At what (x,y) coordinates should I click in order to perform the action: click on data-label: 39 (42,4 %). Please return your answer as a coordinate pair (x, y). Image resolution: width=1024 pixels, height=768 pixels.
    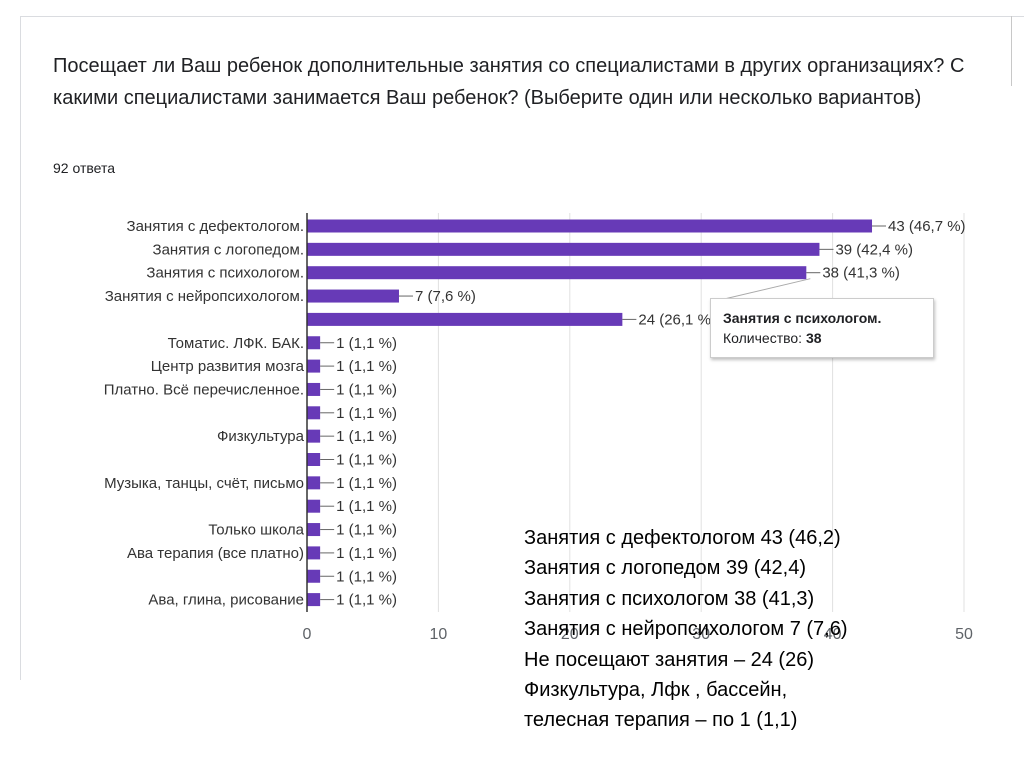
    Looking at the image, I should click on (874, 249).